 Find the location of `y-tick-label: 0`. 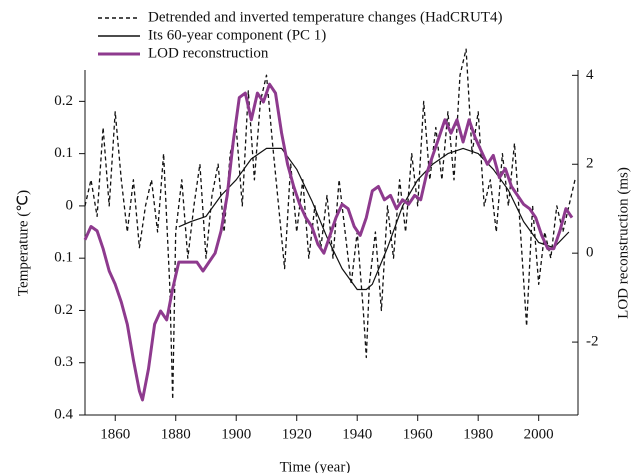

y-tick-label: 0 is located at coordinates (70, 205).